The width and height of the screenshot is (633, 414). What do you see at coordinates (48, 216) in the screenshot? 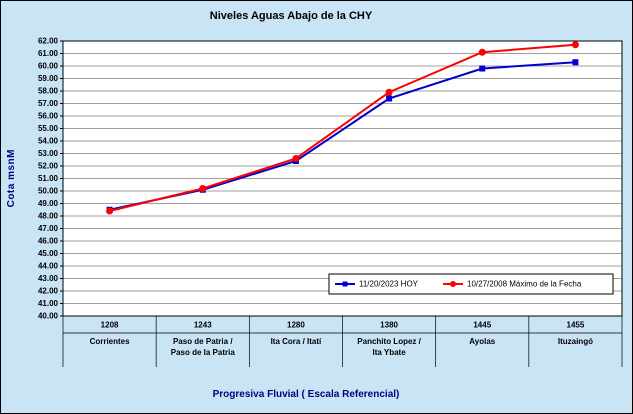
I see `y-tick-label: 48.00` at bounding box center [48, 216].